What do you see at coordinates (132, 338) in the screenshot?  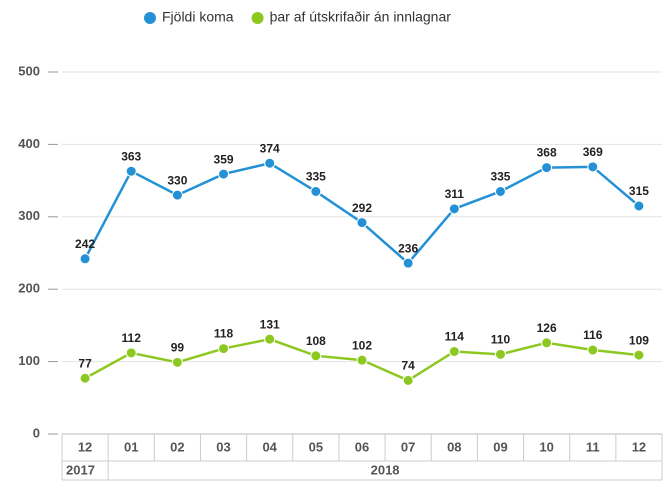 I see `data-label: 112` at bounding box center [132, 338].